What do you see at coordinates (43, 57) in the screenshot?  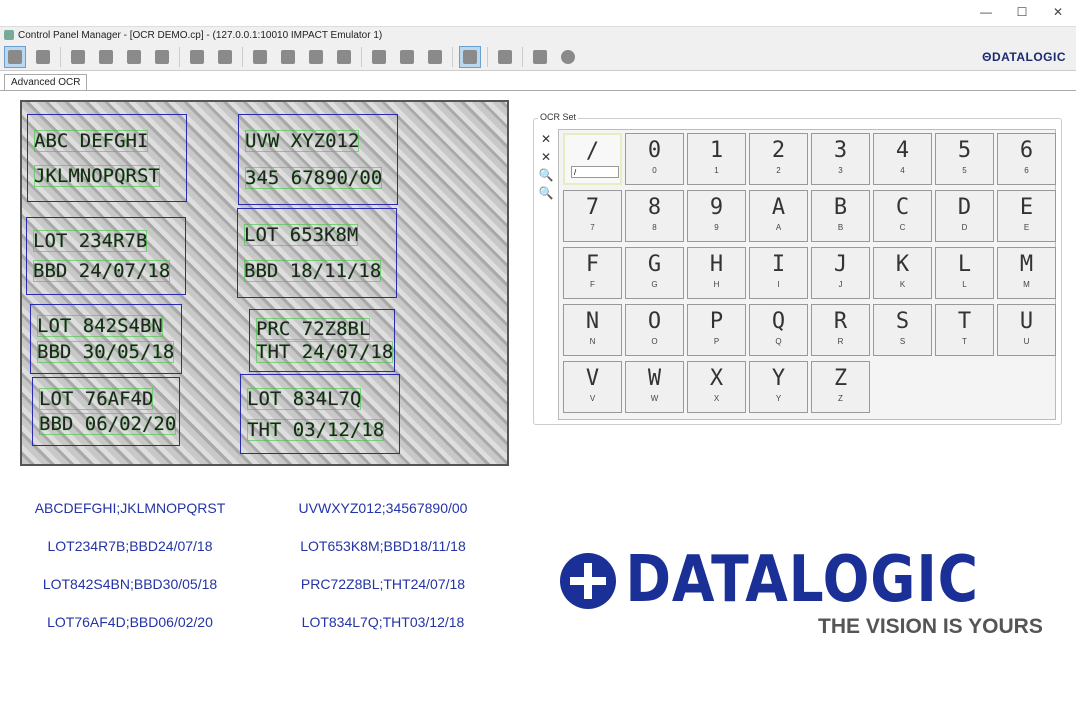 I see `new-button` at bounding box center [43, 57].